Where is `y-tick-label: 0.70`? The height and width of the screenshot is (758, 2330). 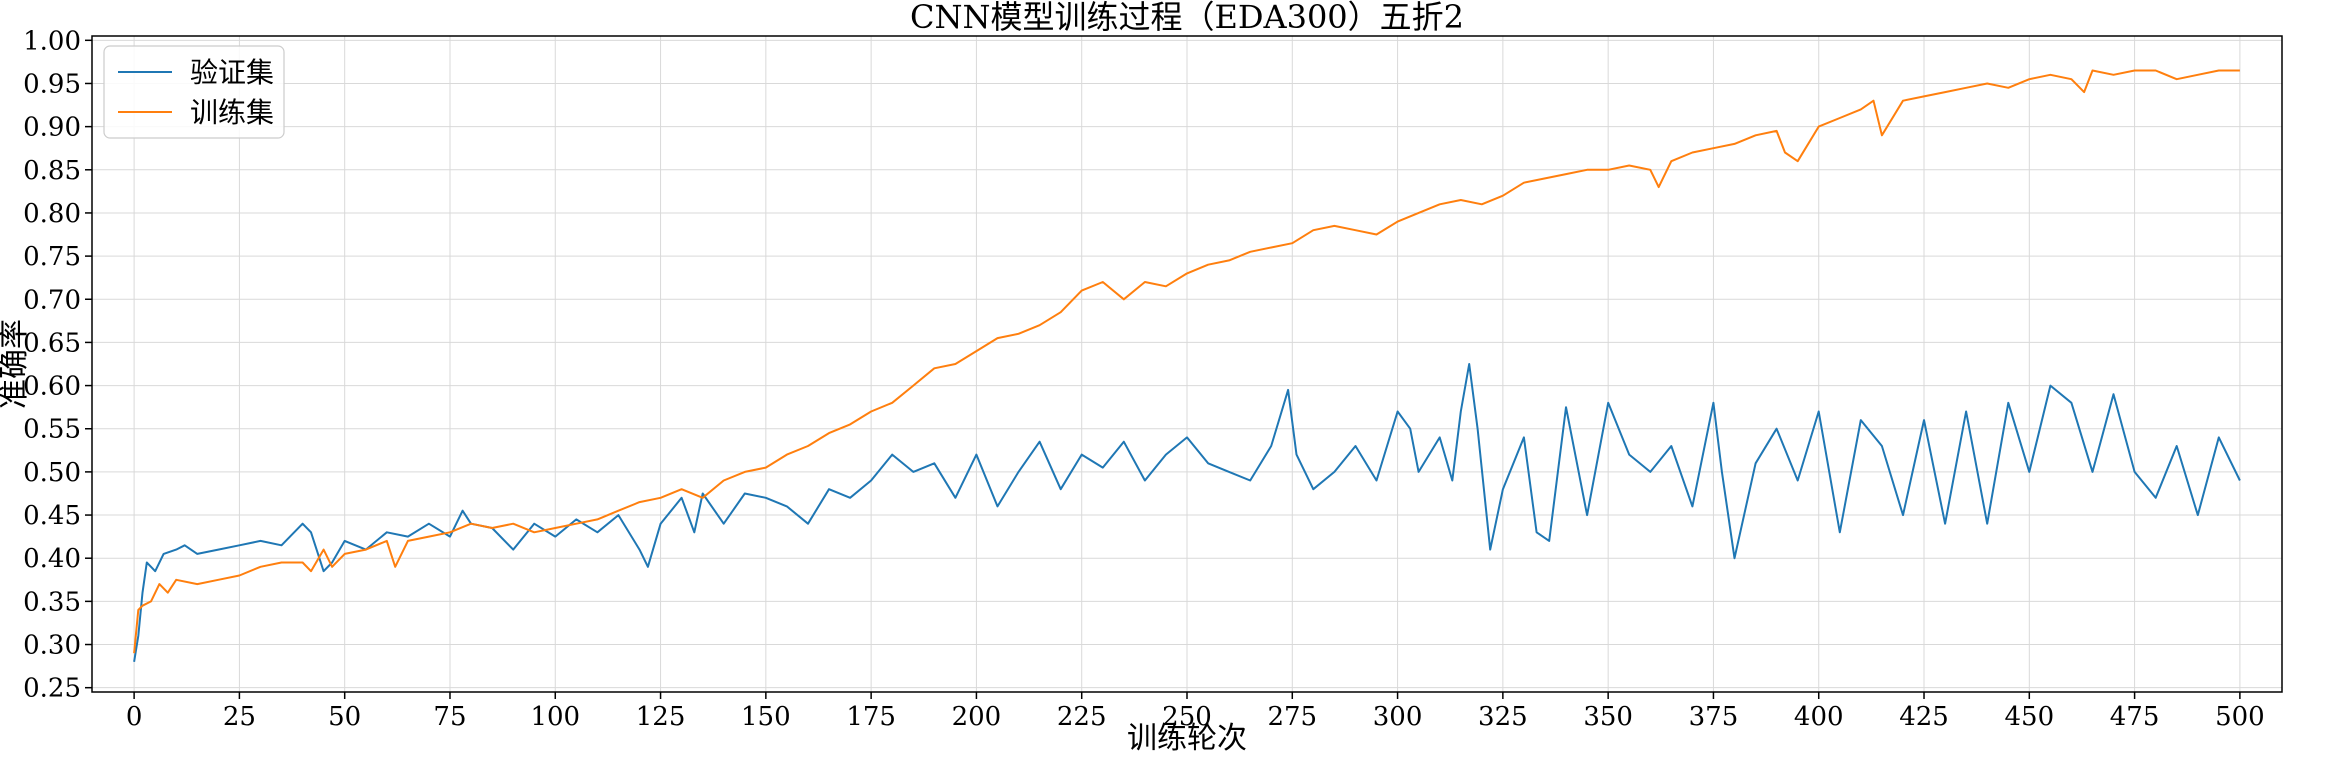
y-tick-label: 0.70 is located at coordinates (52, 300).